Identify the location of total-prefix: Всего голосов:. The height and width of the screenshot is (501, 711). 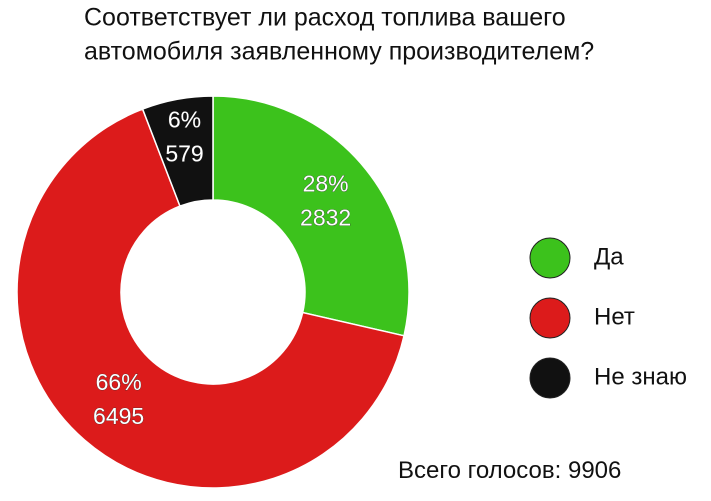
(479, 470).